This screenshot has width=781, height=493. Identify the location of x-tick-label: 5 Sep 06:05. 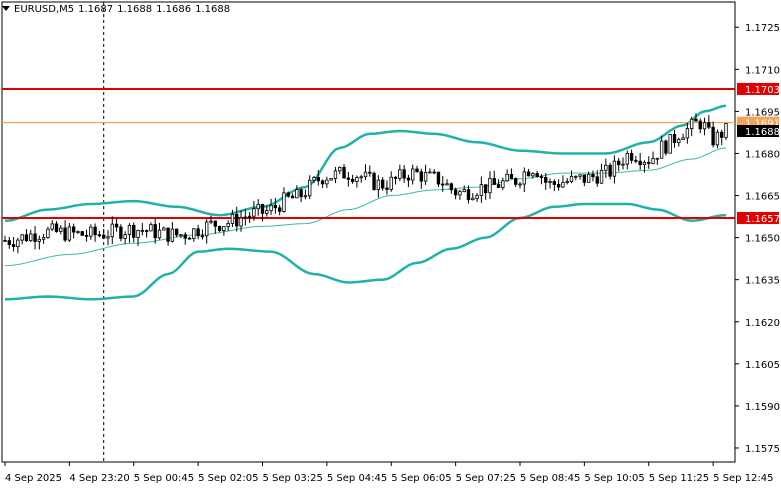
(421, 478).